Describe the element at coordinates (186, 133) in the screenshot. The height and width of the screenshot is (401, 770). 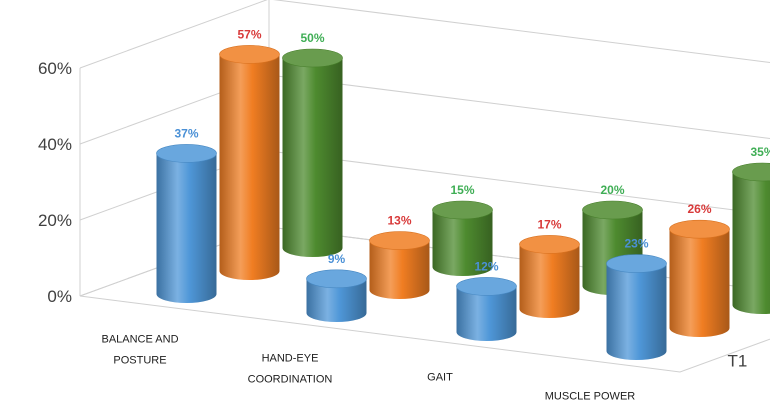
I see `data-label-t1-balance-and-posture: 37%` at that location.